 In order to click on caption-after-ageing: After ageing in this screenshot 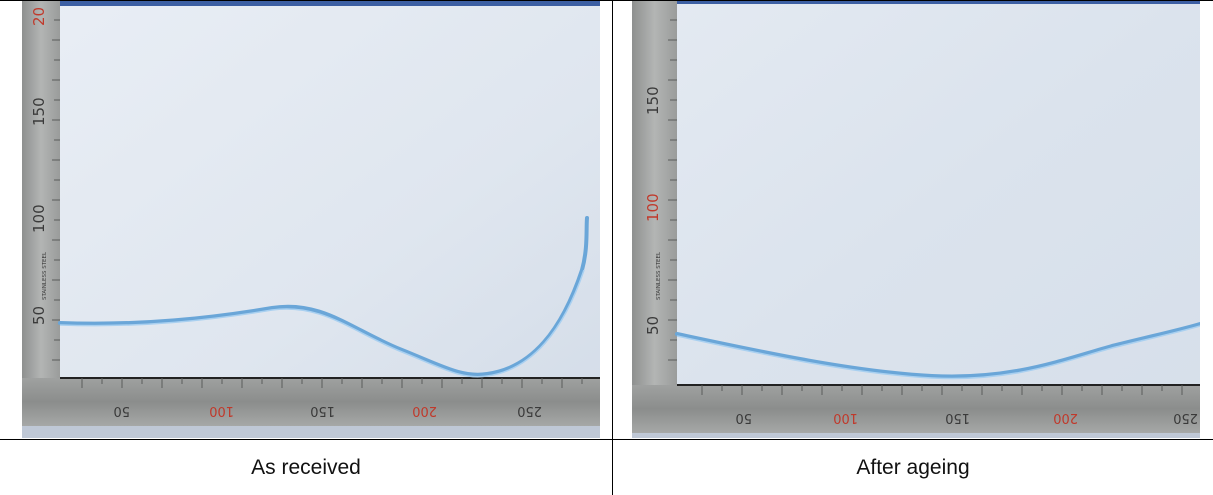, I will do `click(913, 467)`.